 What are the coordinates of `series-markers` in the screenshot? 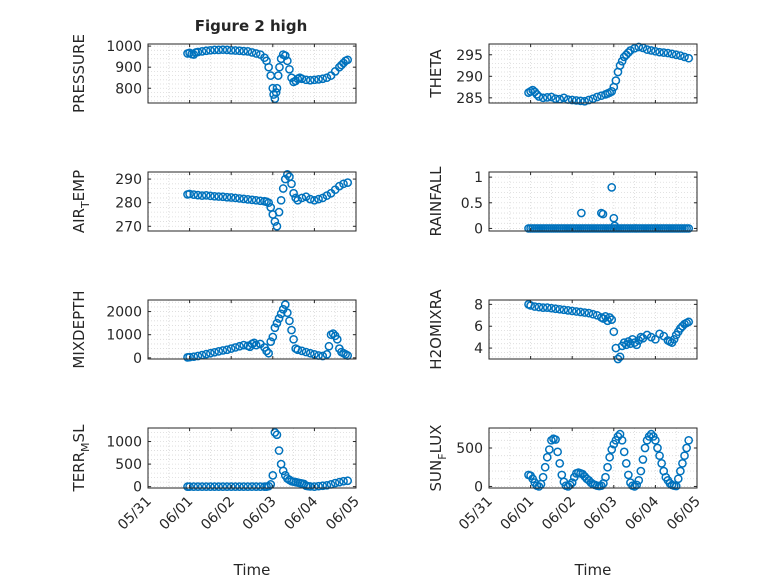 It's located at (268, 200).